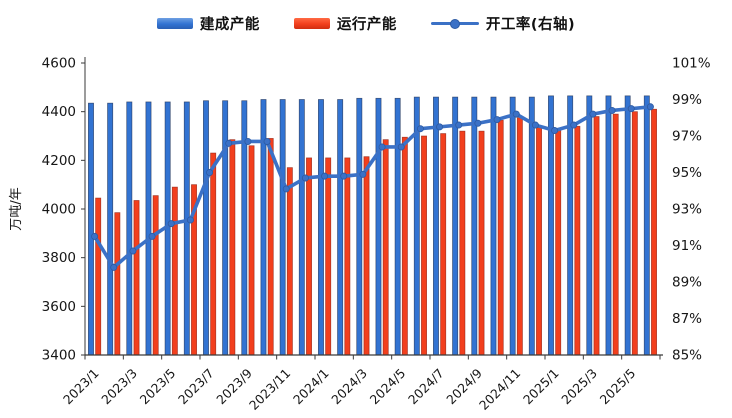 This screenshot has height=418, width=732. I want to click on svg-text: 2023/7, so click(196, 387).